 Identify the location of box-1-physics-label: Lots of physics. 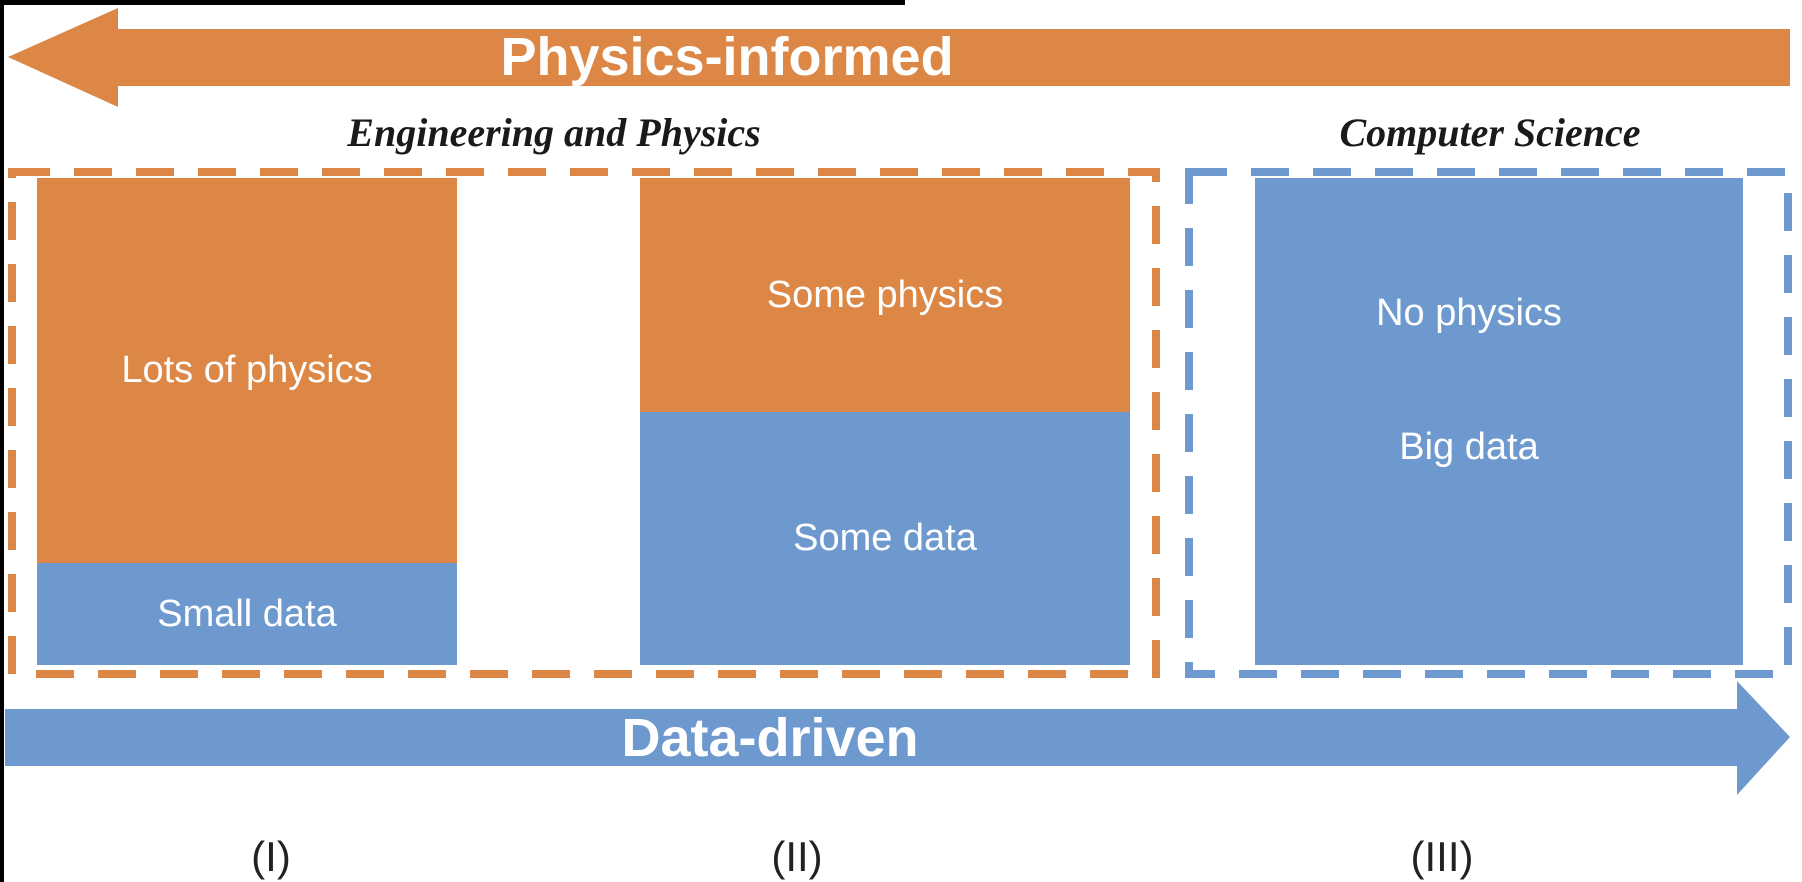
(247, 370).